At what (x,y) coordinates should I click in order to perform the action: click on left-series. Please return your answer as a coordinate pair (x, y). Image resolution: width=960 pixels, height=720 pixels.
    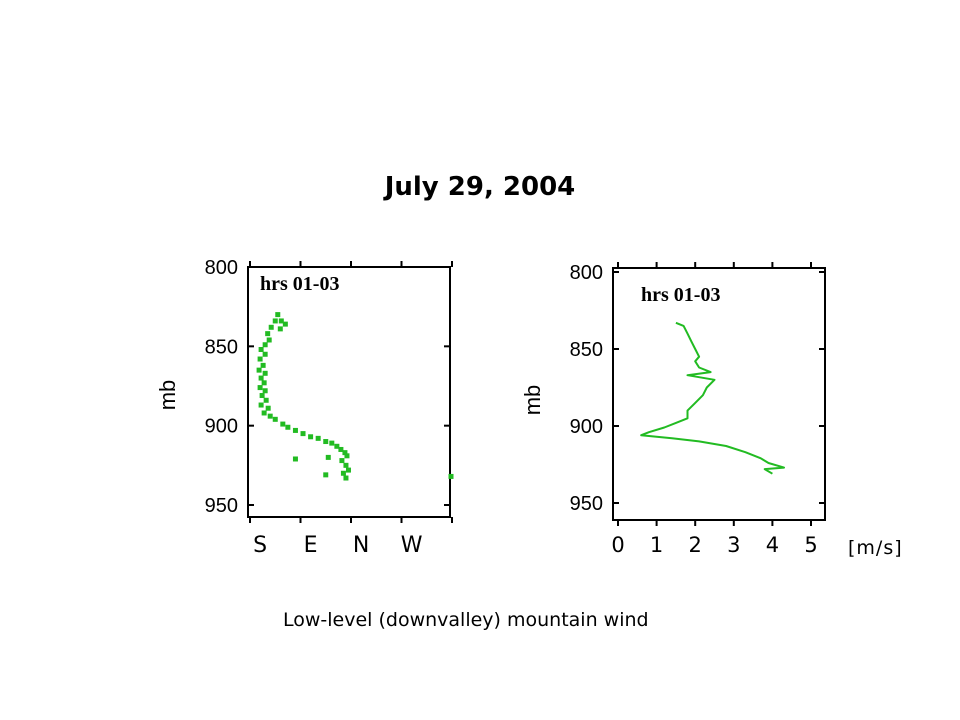
    Looking at the image, I should click on (355, 396).